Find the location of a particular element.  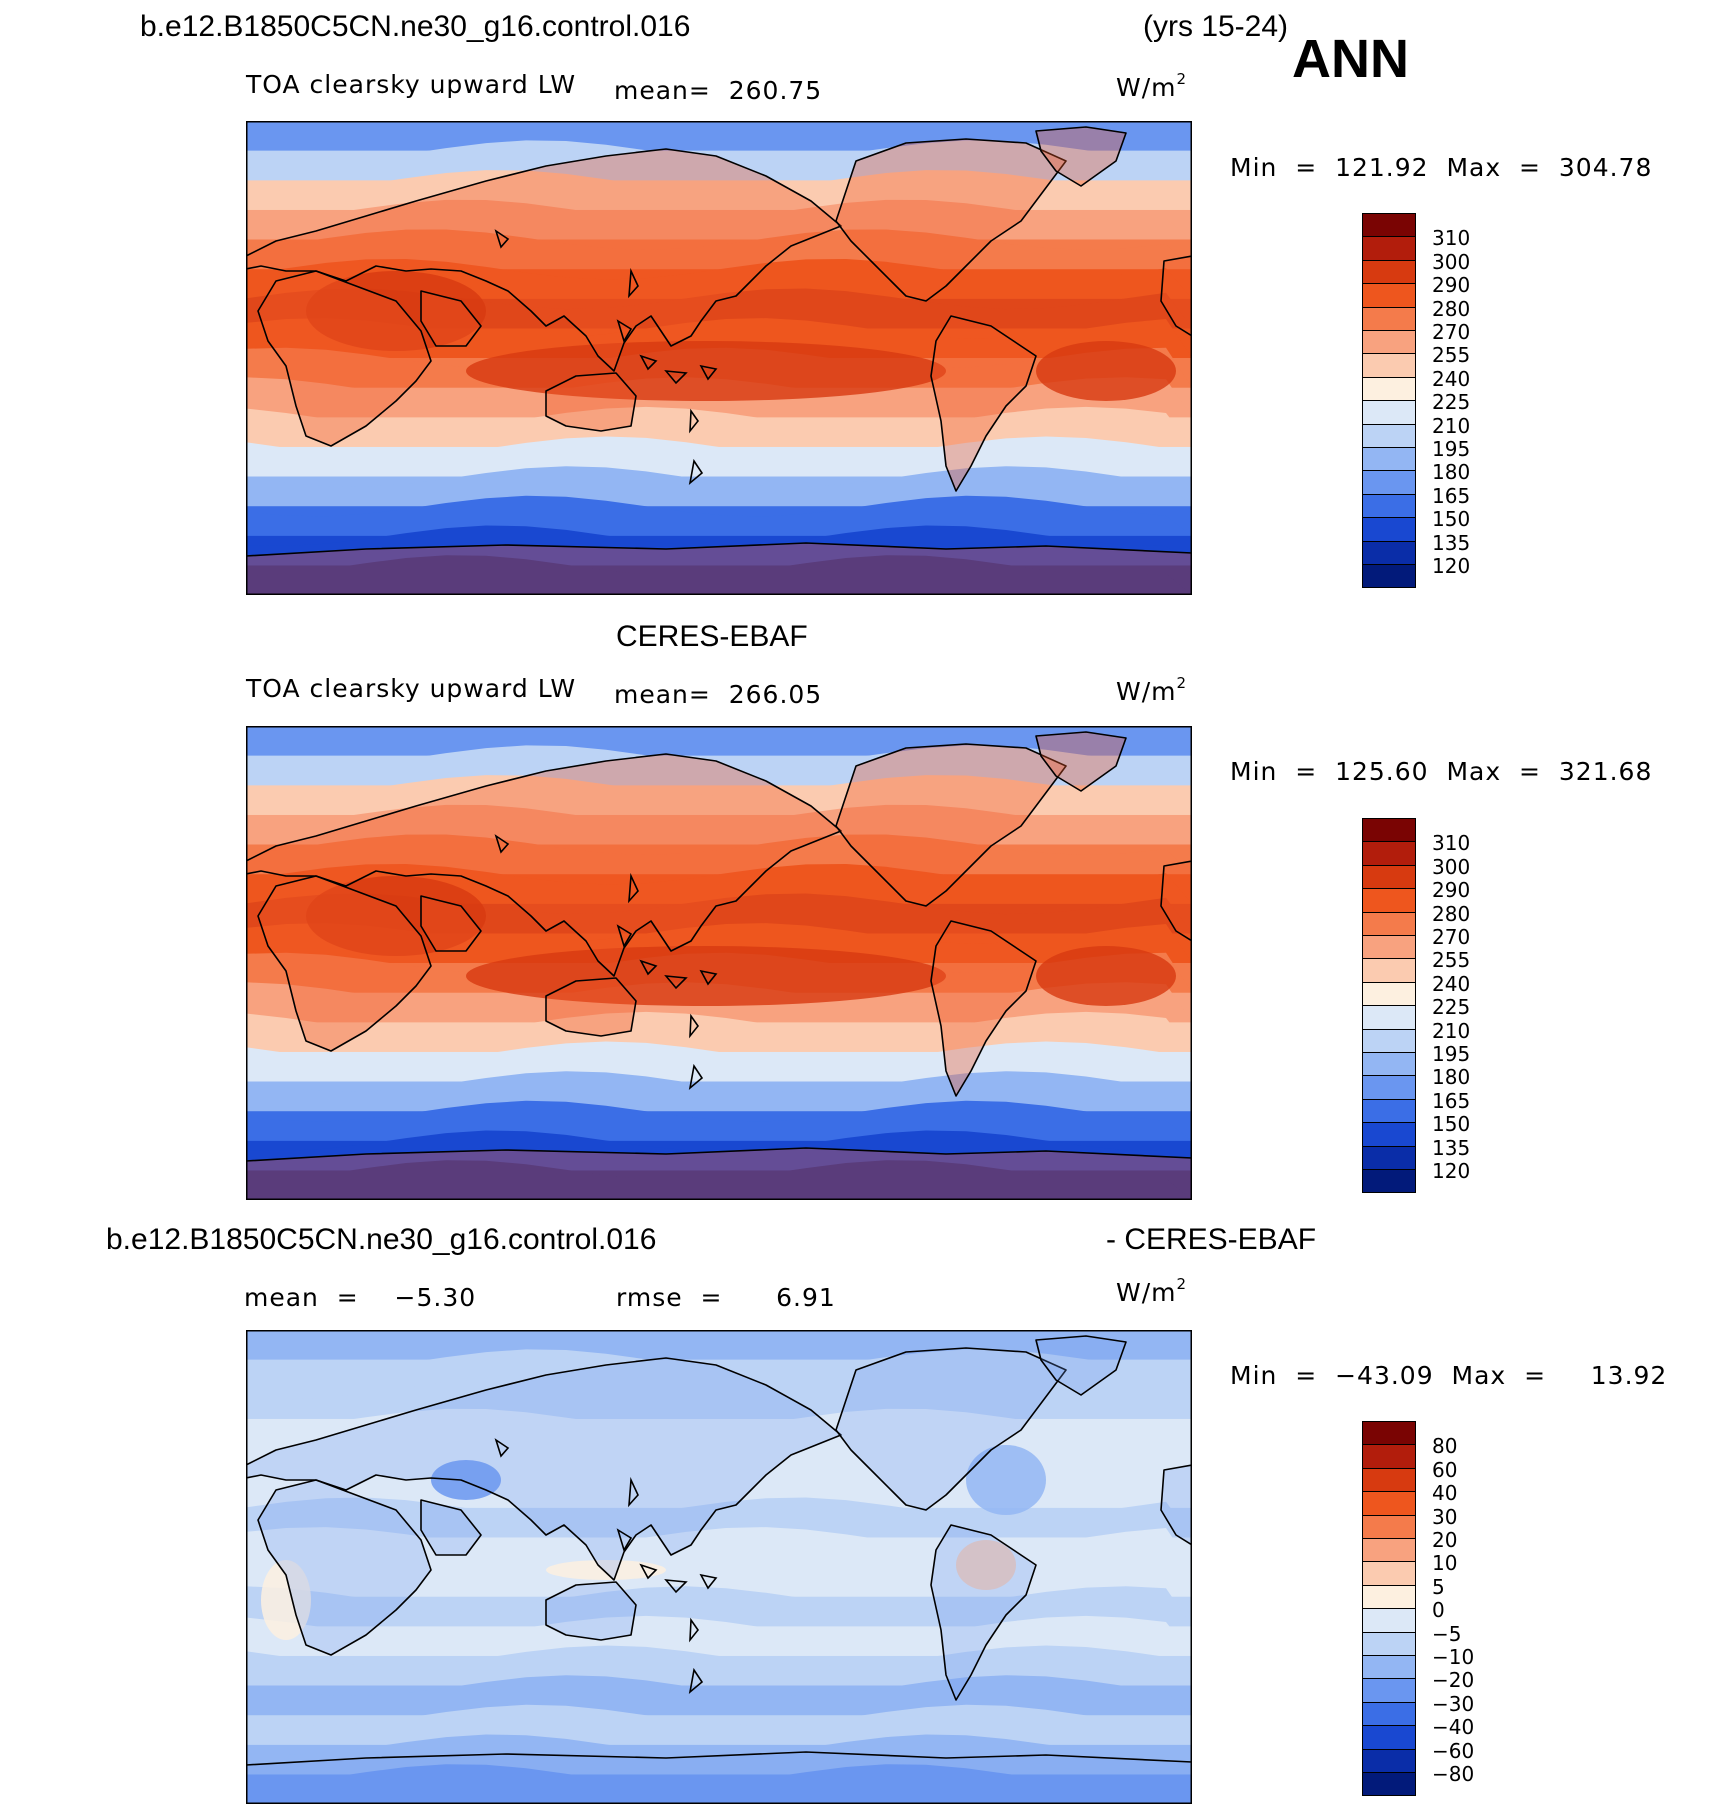

colorbar-level-label: 225 is located at coordinates (1451, 402).